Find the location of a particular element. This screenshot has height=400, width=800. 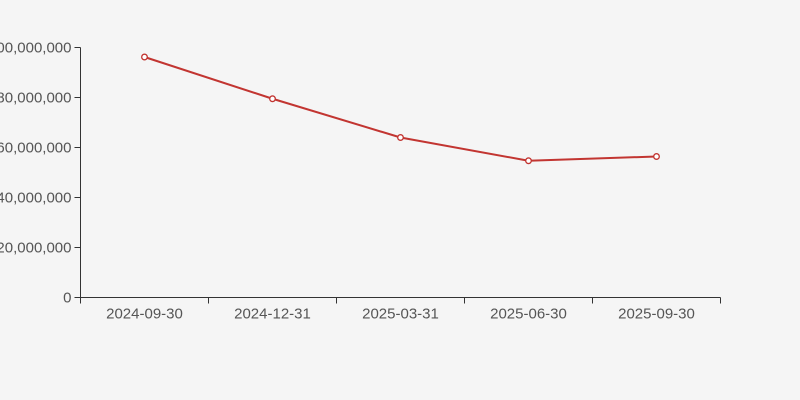

x-axis-tick-label: 2024-12-31 is located at coordinates (272, 314).